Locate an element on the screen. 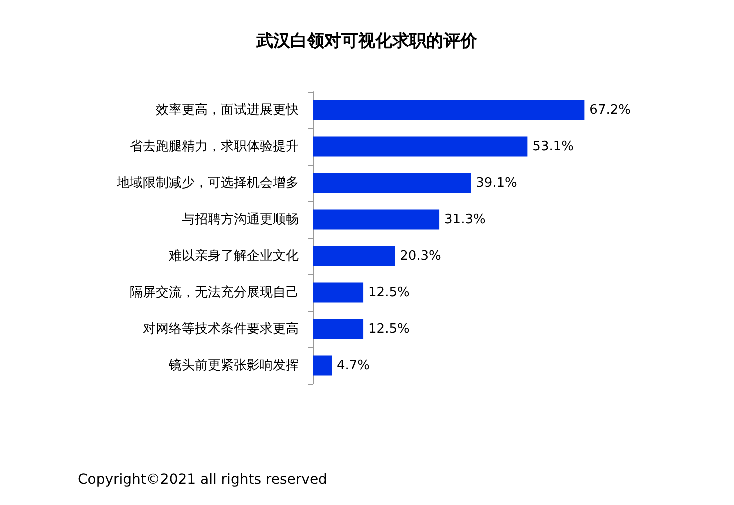 Image resolution: width=734 pixels, height=505 pixels. y-tick-label: 效率更高，面试进展更快 is located at coordinates (227, 110).